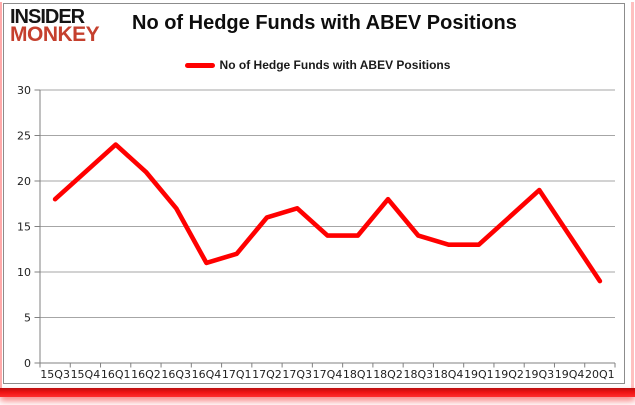 The height and width of the screenshot is (405, 635). I want to click on x-tick-label: 16Q1, so click(116, 374).